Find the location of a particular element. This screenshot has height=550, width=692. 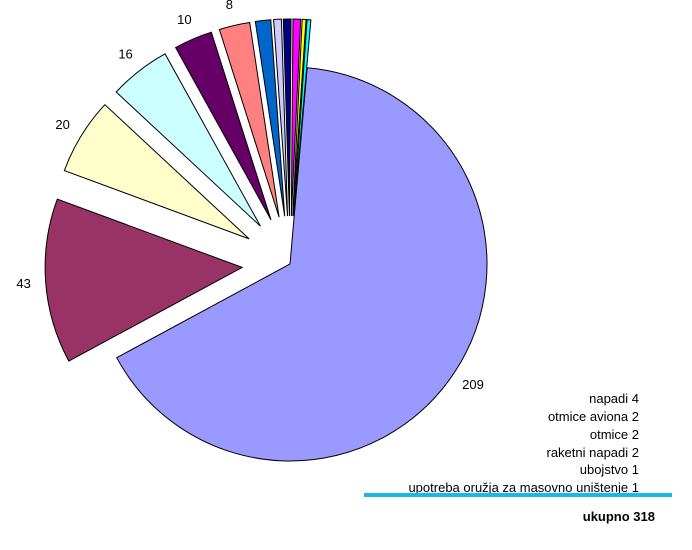

pie-value-label-2: 20 is located at coordinates (62, 124).